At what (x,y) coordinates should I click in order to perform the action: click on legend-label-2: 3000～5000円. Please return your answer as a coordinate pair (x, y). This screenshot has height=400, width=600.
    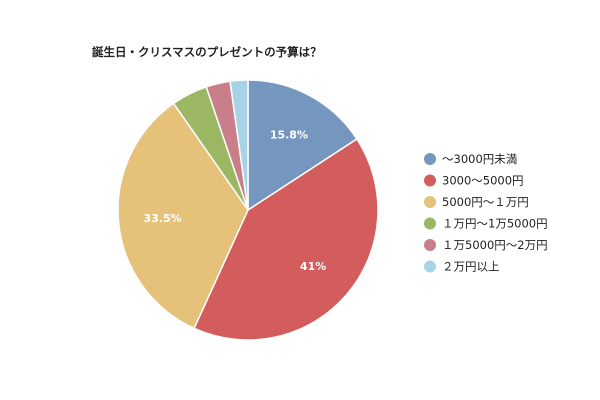
    Looking at the image, I should click on (483, 181).